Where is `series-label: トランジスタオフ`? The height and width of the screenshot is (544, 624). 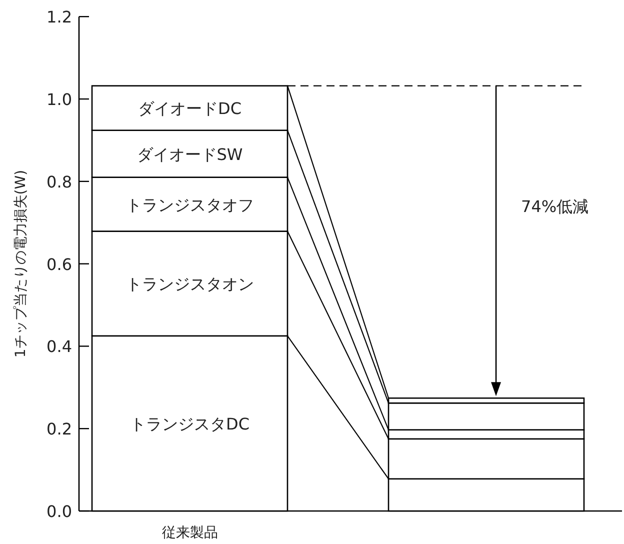 series-label: トランジスタオフ is located at coordinates (190, 204).